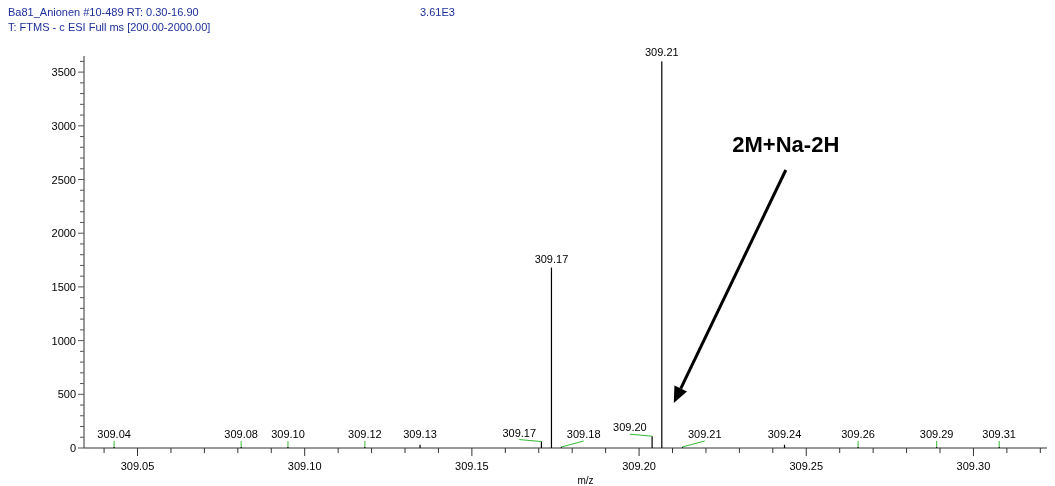 The height and width of the screenshot is (486, 1055). I want to click on x-tick-label: 309.10, so click(304, 466).